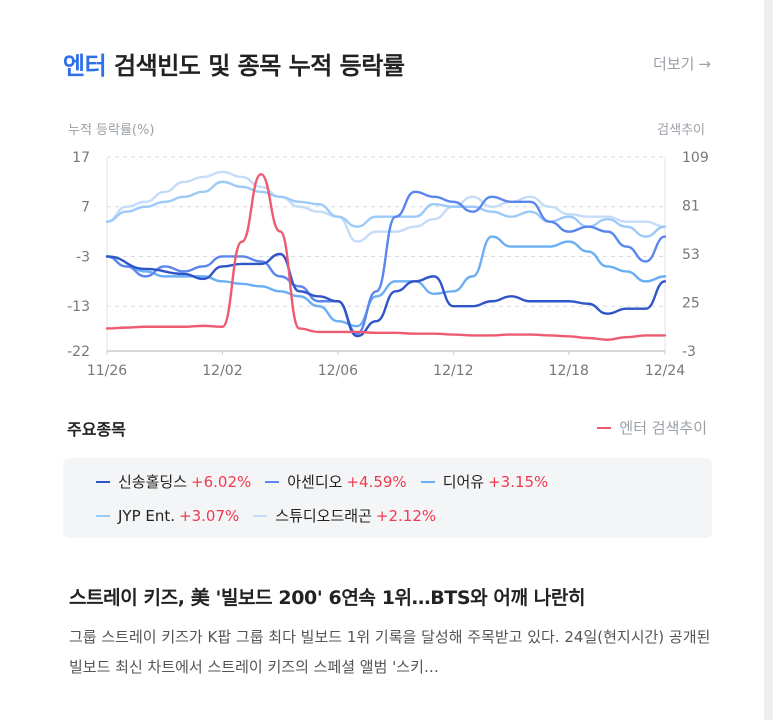 Image resolution: width=773 pixels, height=720 pixels. I want to click on x-tick-label: 11/26, so click(107, 371).